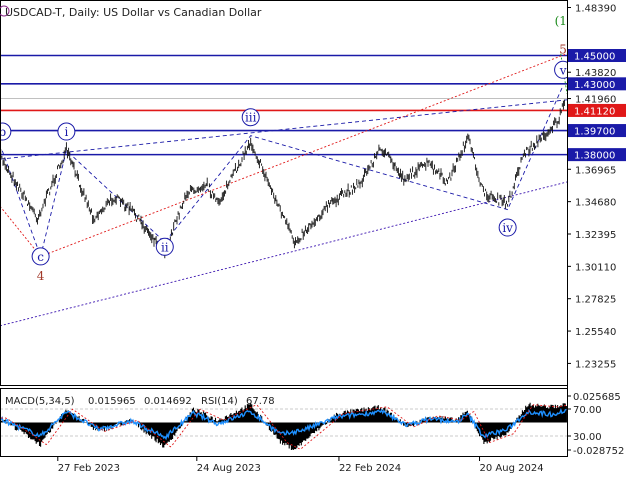 The height and width of the screenshot is (480, 640). I want to click on macd-signal-value: 0.014692, so click(168, 401).